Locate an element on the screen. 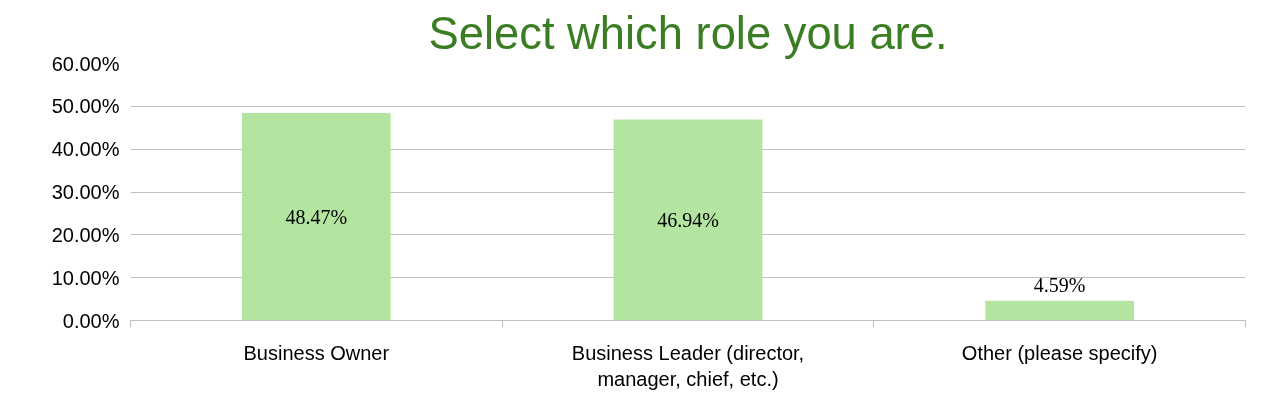  x-tick-label: Other (please specify) is located at coordinates (1059, 352).